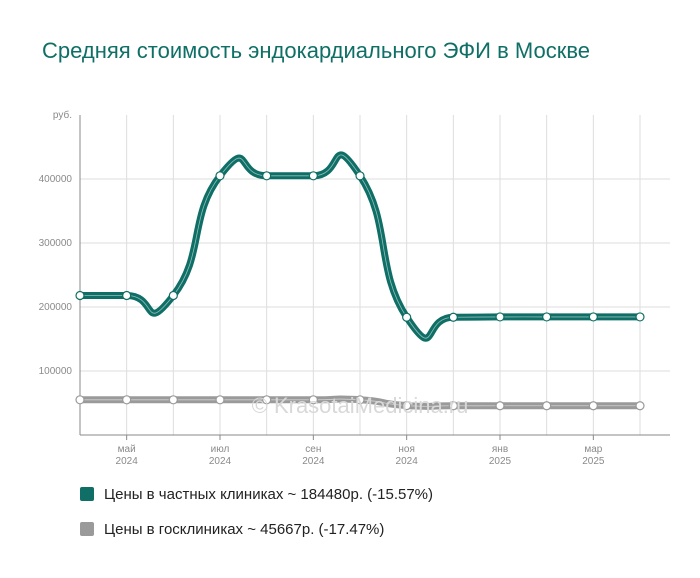  Describe the element at coordinates (87, 494) in the screenshot. I see `legend-swatch-private` at that location.